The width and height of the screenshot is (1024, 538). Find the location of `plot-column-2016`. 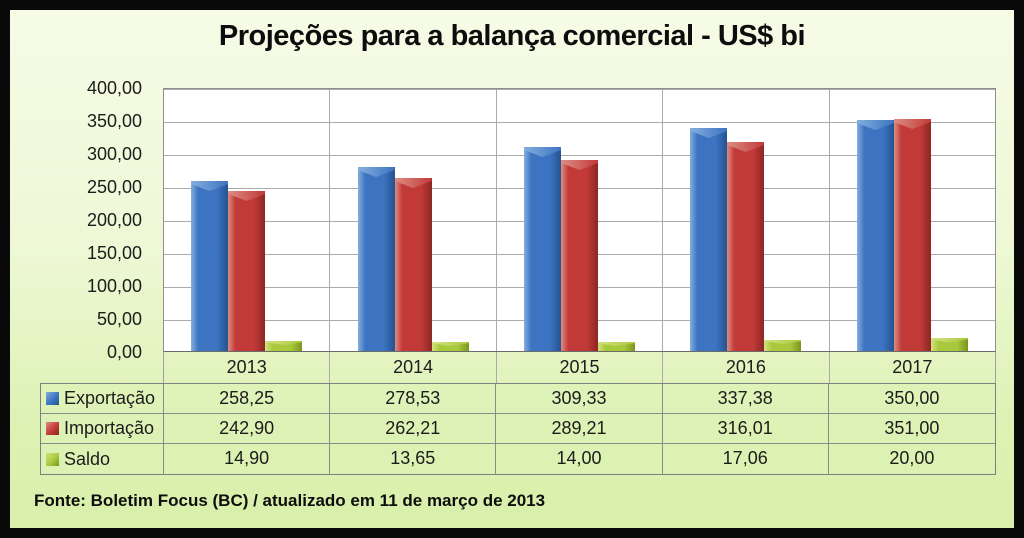

plot-column-2016 is located at coordinates (746, 220).